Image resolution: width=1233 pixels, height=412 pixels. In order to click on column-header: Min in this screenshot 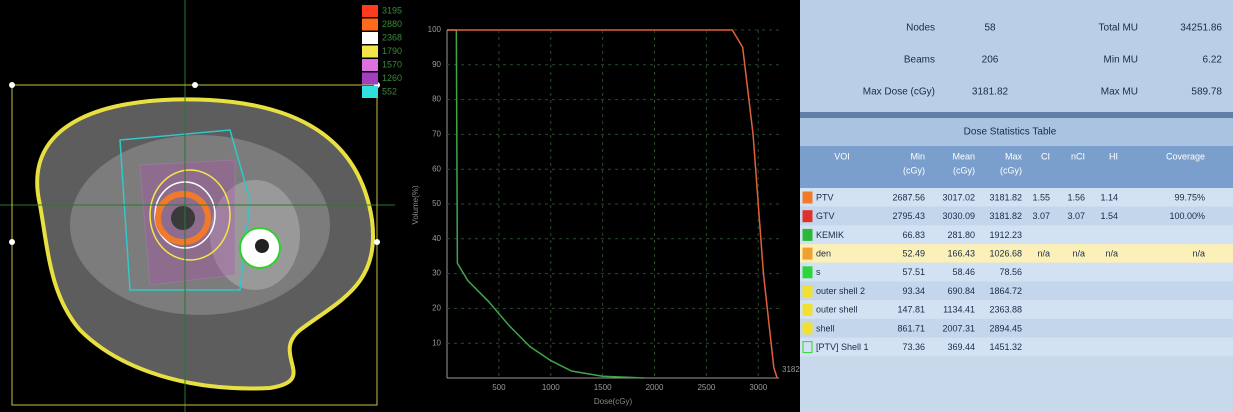, I will do `click(917, 156)`.